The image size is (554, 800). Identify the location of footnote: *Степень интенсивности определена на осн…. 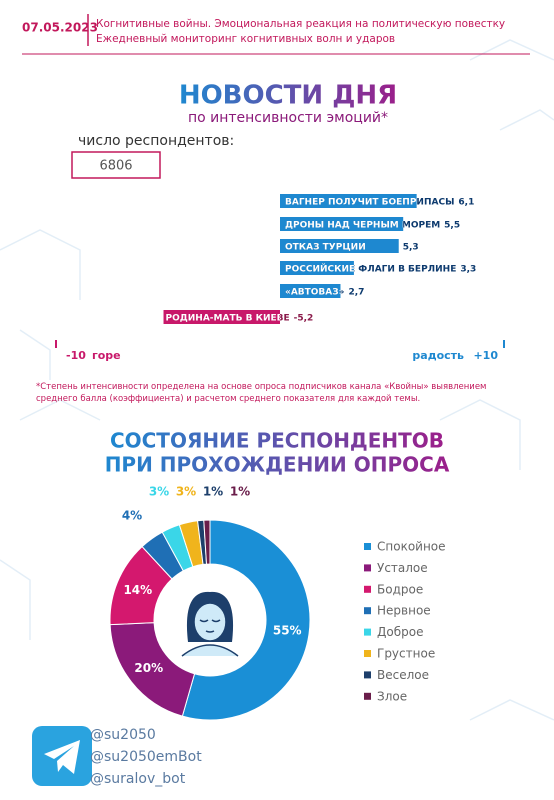
(261, 393).